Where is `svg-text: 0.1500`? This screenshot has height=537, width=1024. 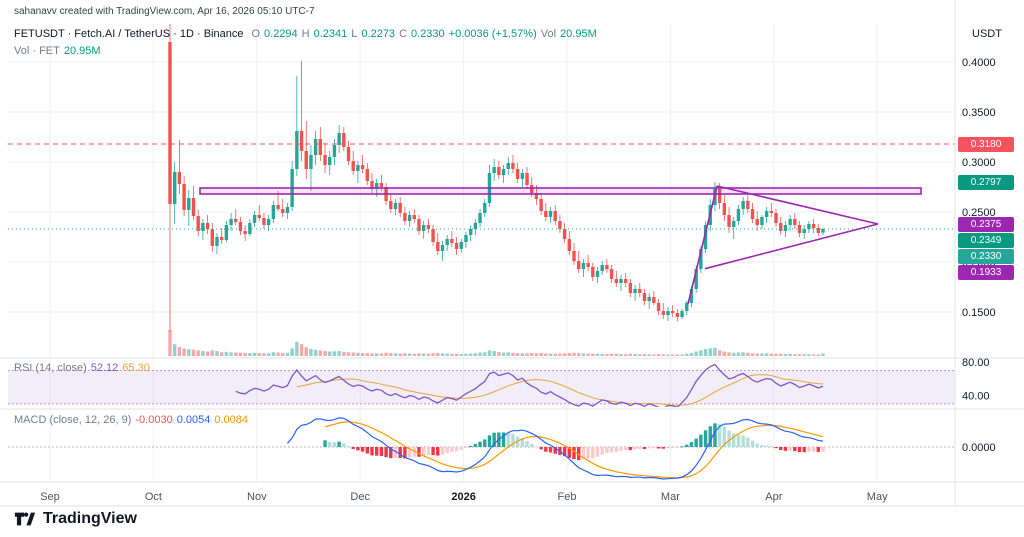
svg-text: 0.1500 is located at coordinates (979, 313).